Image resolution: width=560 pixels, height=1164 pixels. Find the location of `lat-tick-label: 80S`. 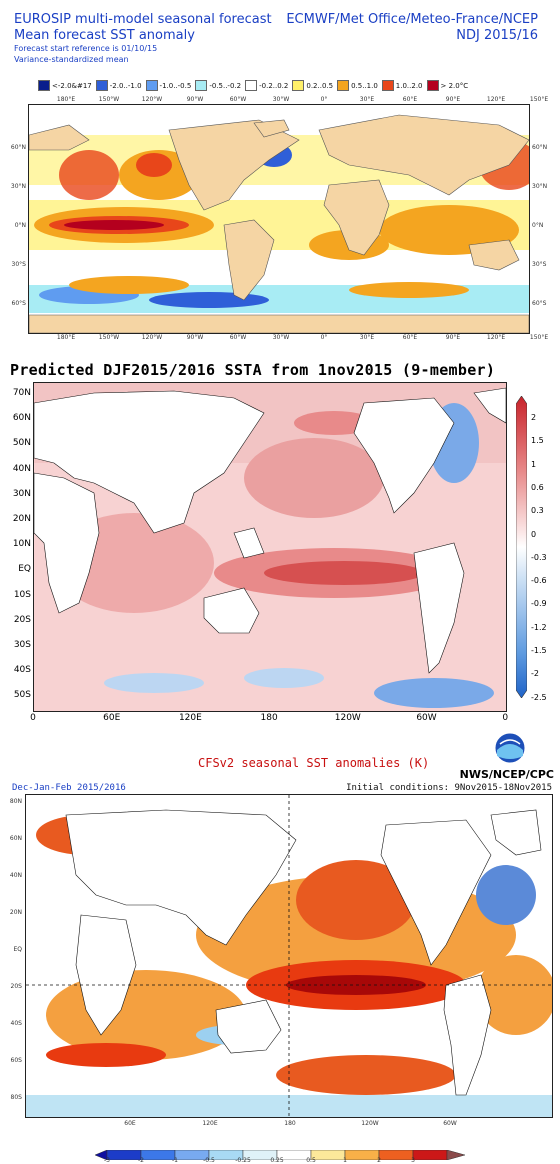

lat-tick-label: 80S is located at coordinates (16, 1097).